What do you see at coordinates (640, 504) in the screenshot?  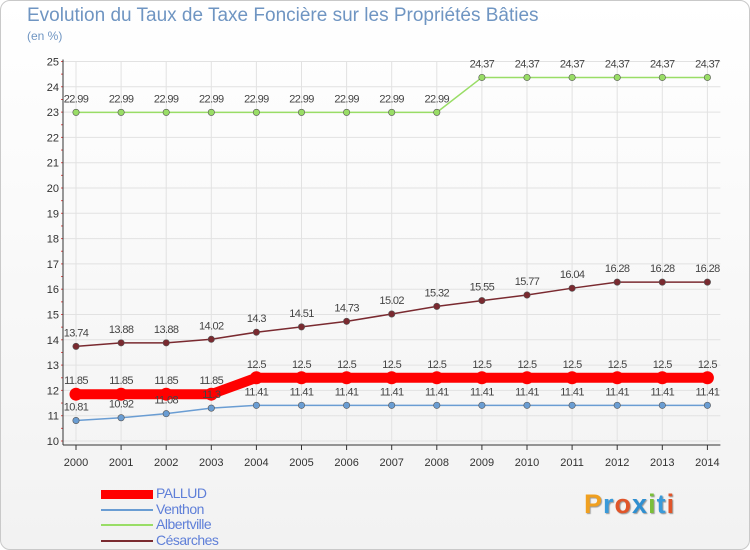 I see `brand-letter: x` at bounding box center [640, 504].